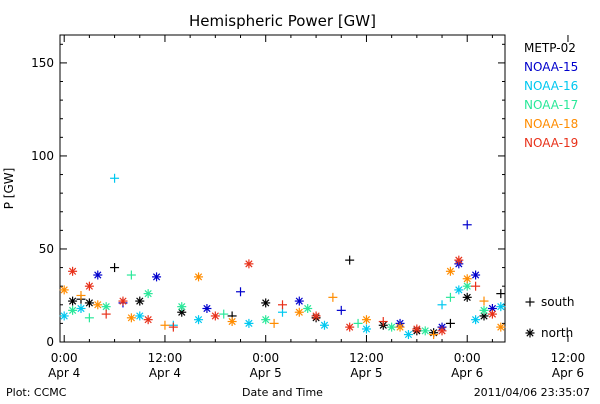 The width and height of the screenshot is (600, 404). Describe the element at coordinates (551, 86) in the screenshot. I see `legend-entry-noaa-16: NOAA-16` at that location.